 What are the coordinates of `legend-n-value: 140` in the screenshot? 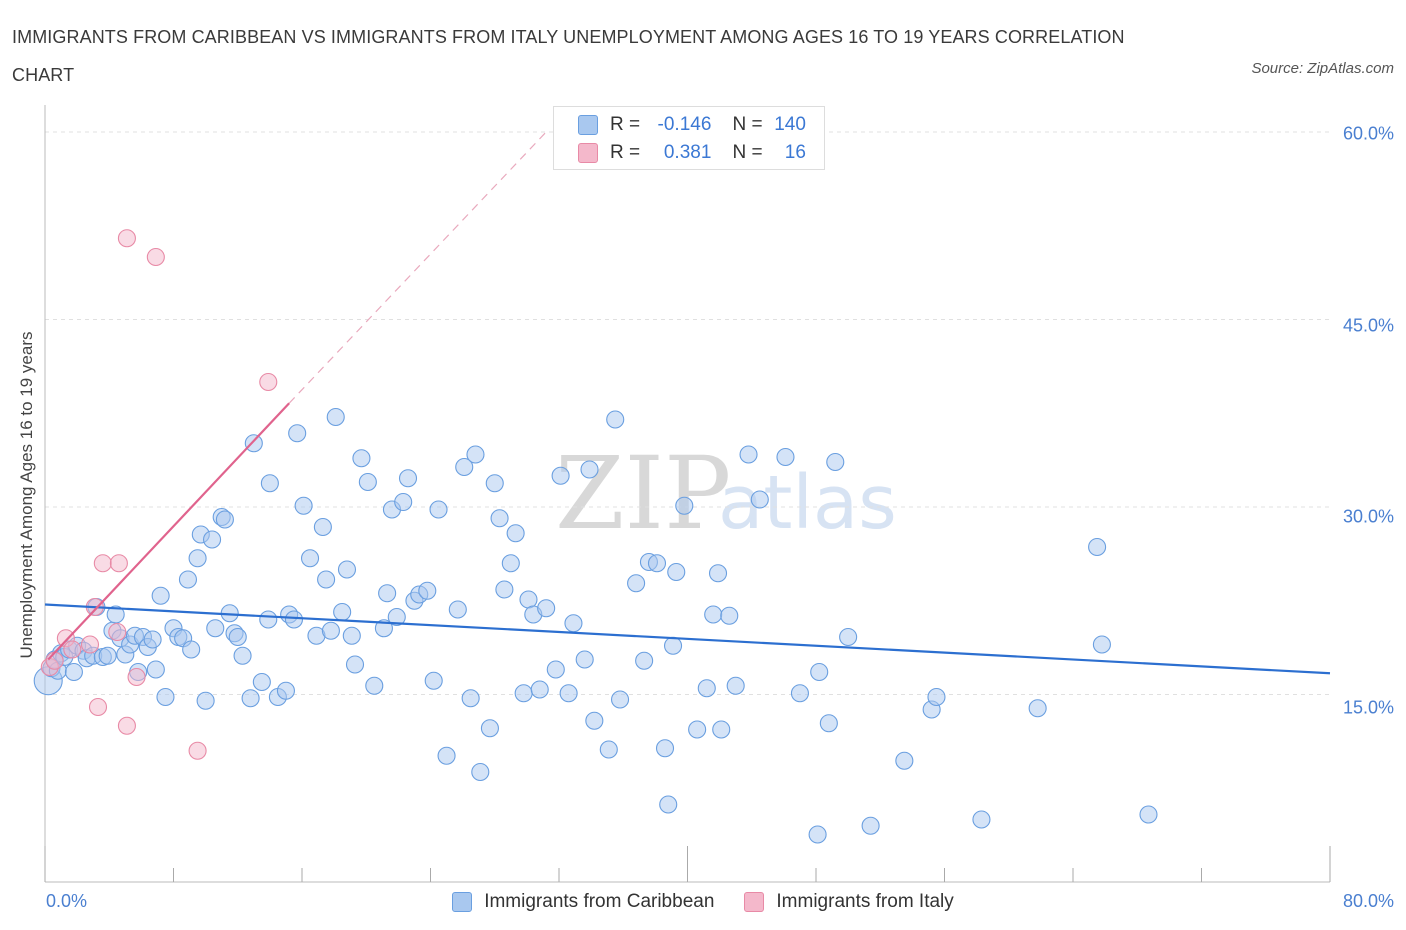 It's located at (790, 124).